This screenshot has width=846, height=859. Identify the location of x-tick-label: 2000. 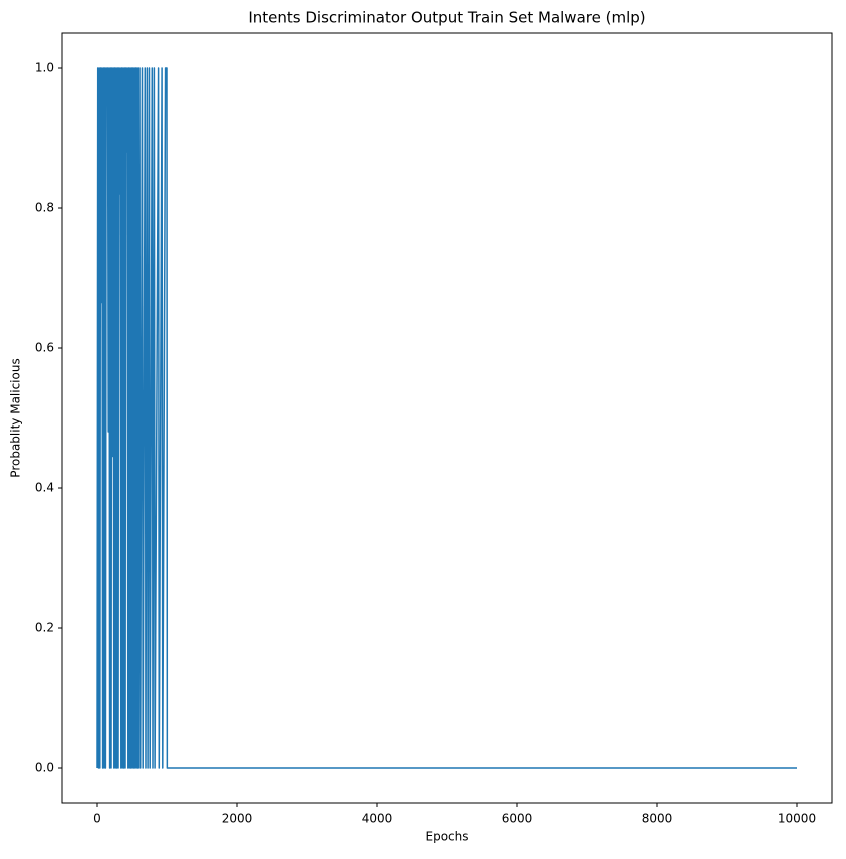
(237, 819).